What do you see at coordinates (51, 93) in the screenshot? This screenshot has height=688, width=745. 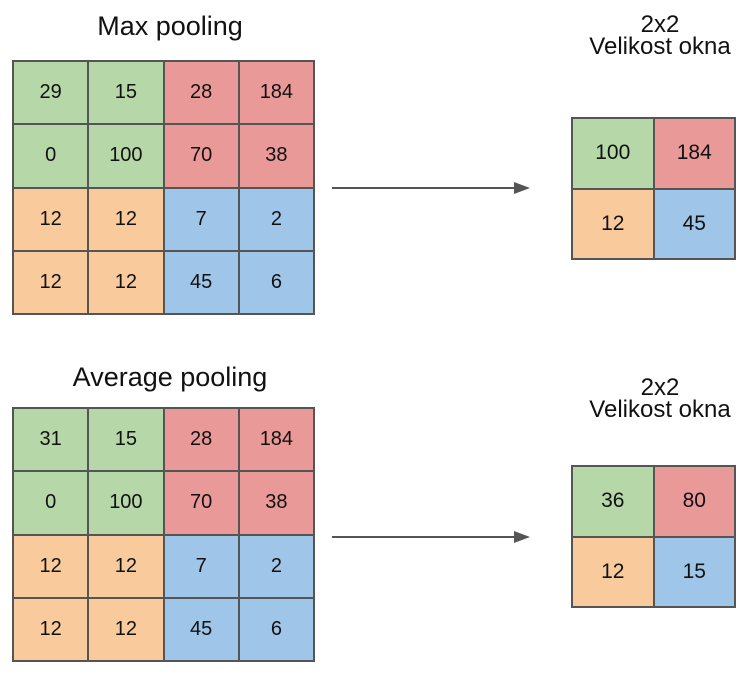 I see `input-cell: 29` at bounding box center [51, 93].